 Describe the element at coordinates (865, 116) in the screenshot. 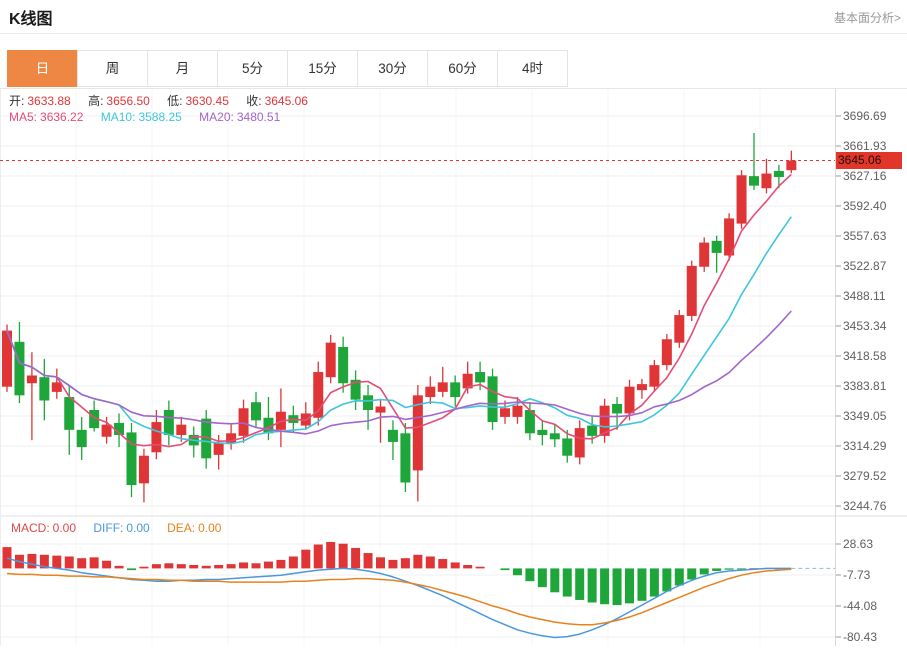

I see `price-tick-label: 3696.69` at that location.